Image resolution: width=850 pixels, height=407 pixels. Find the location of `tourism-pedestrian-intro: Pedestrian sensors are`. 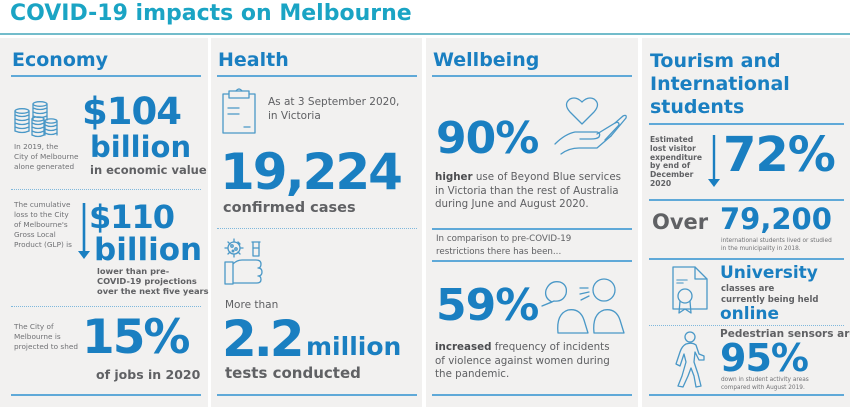

tourism-pedestrian-intro: Pedestrian sensors are is located at coordinates (785, 334).